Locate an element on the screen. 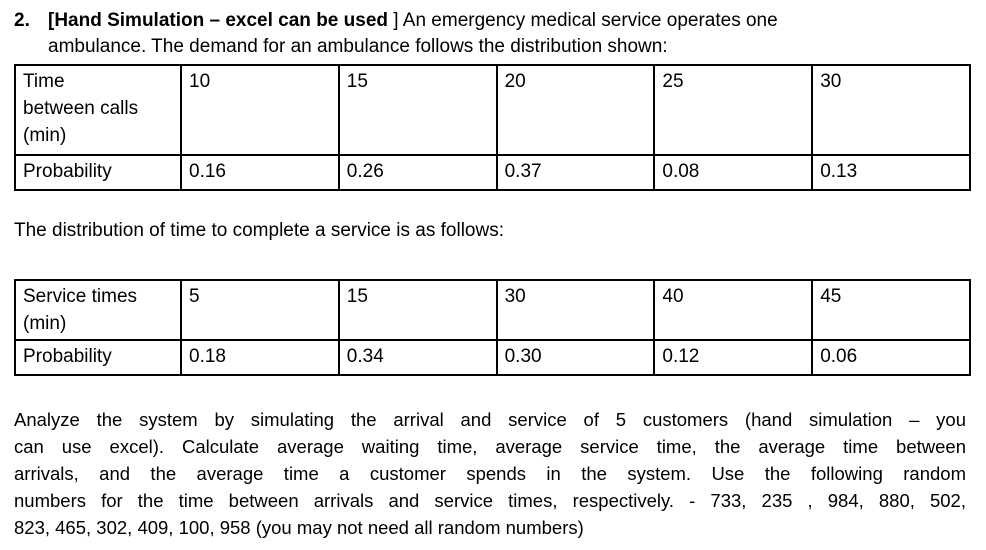 This screenshot has height=550, width=986. table-row: Probability 0.16 0.26 0.37 0.08 0.13 is located at coordinates (492, 172).